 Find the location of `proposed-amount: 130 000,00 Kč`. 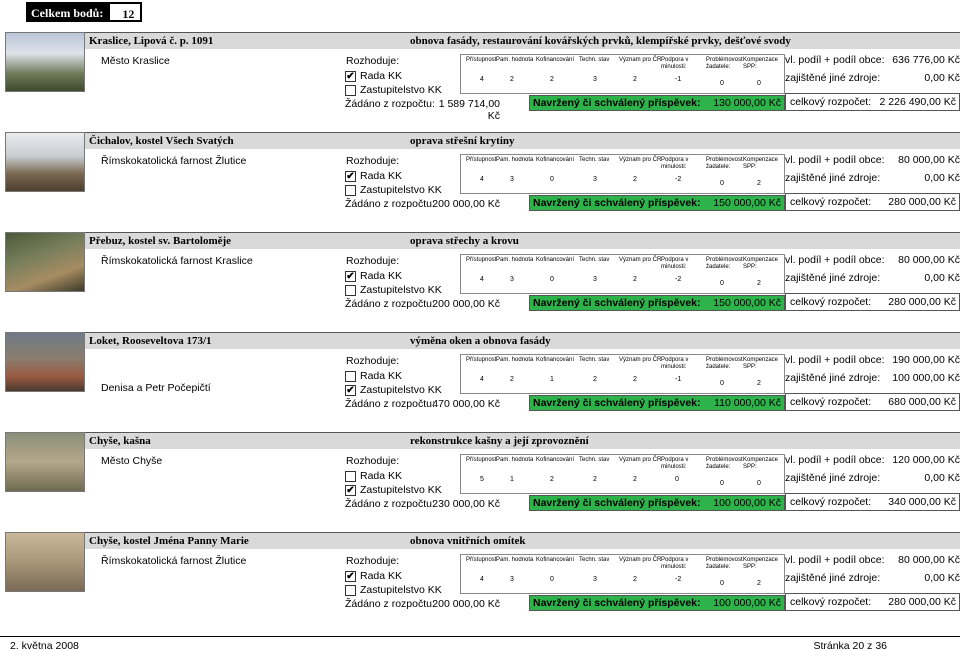

proposed-amount: 130 000,00 Kč is located at coordinates (747, 103).